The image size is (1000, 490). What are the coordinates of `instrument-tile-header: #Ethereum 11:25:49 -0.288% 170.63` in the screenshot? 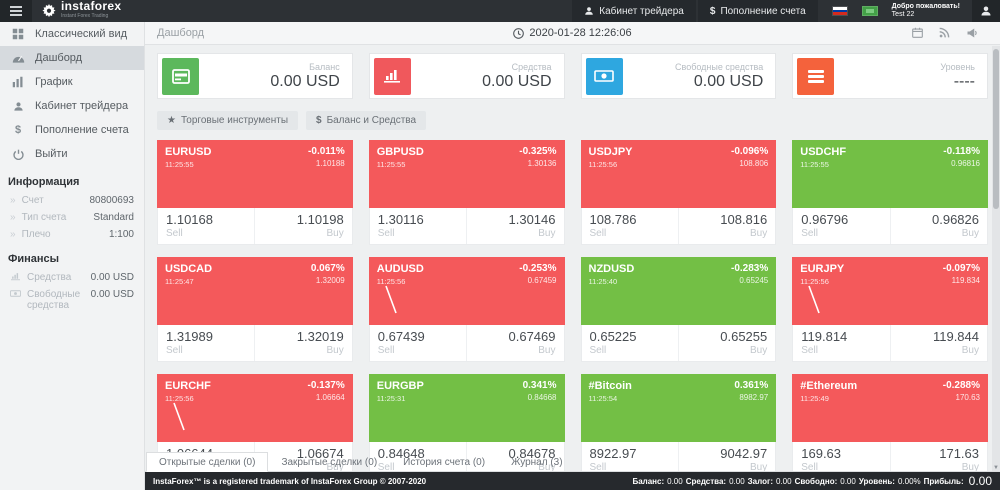 It's located at (890, 408).